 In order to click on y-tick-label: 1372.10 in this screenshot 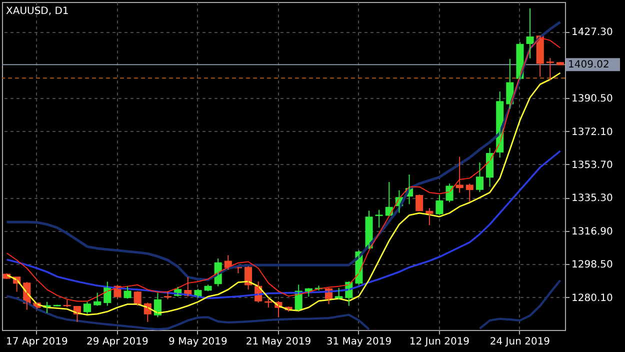, I will do `click(592, 132)`.